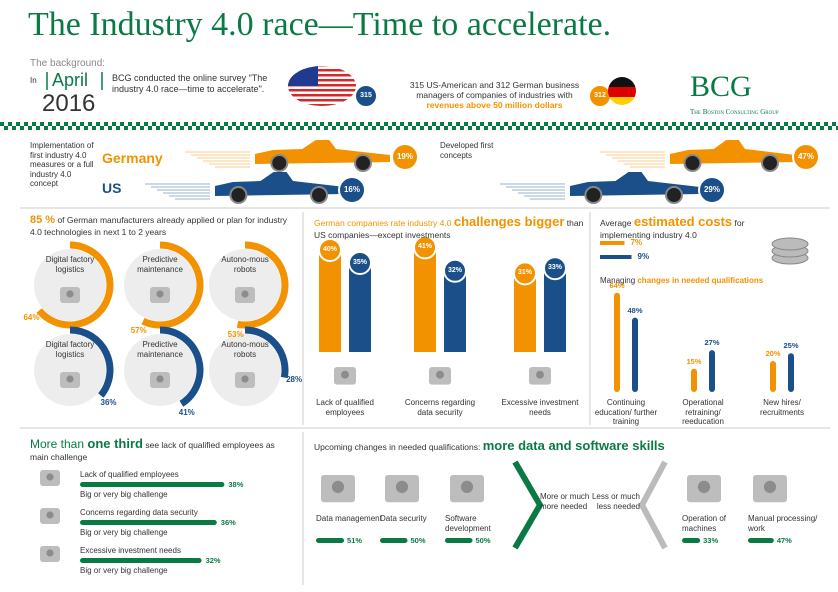 This screenshot has height=592, width=838. What do you see at coordinates (619, 280) in the screenshot?
I see `text-span: Managing` at bounding box center [619, 280].